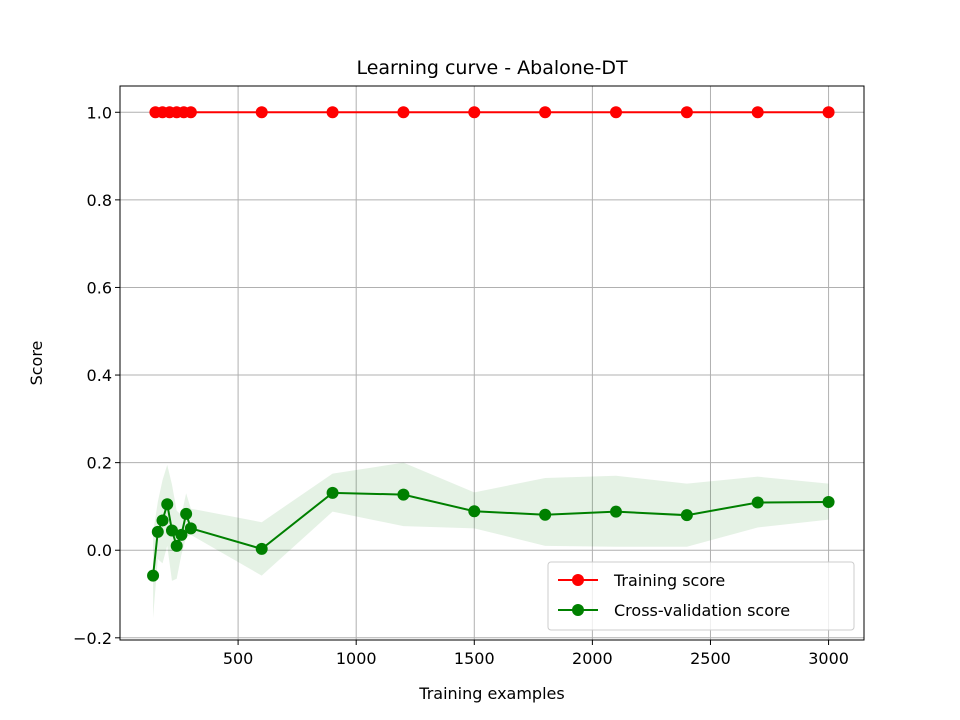 The height and width of the screenshot is (720, 960). What do you see at coordinates (710, 658) in the screenshot?
I see `x-tick-label: 2500` at bounding box center [710, 658].